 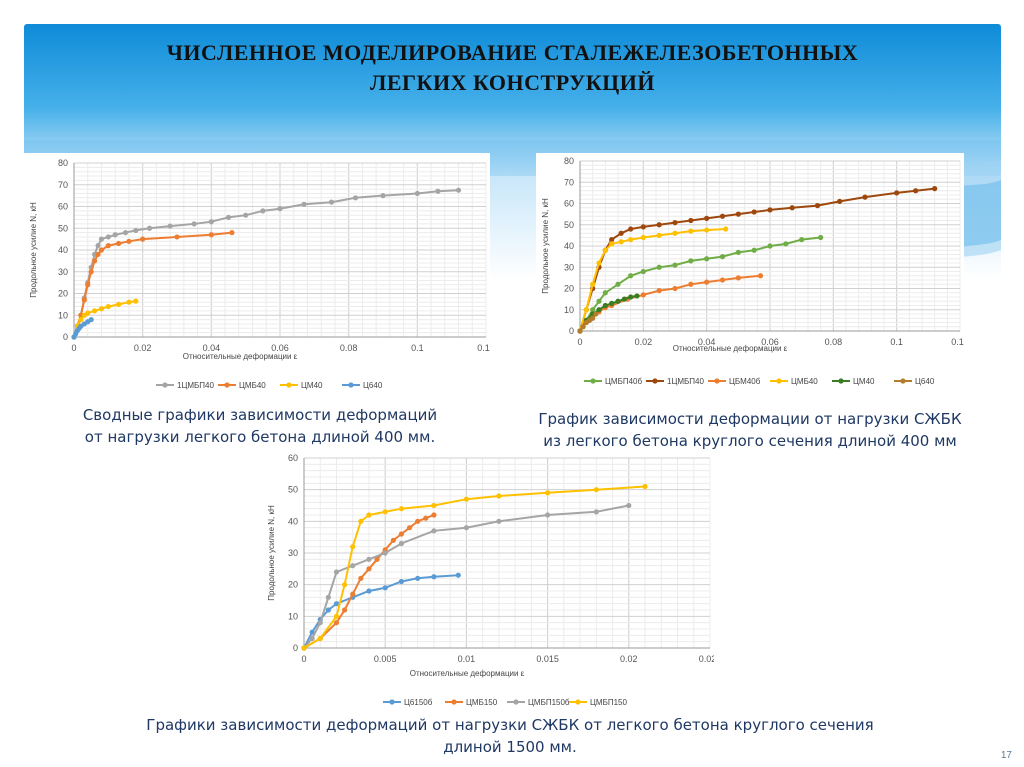 I want to click on chart1-y-tick-label: 60, so click(x=63, y=207).